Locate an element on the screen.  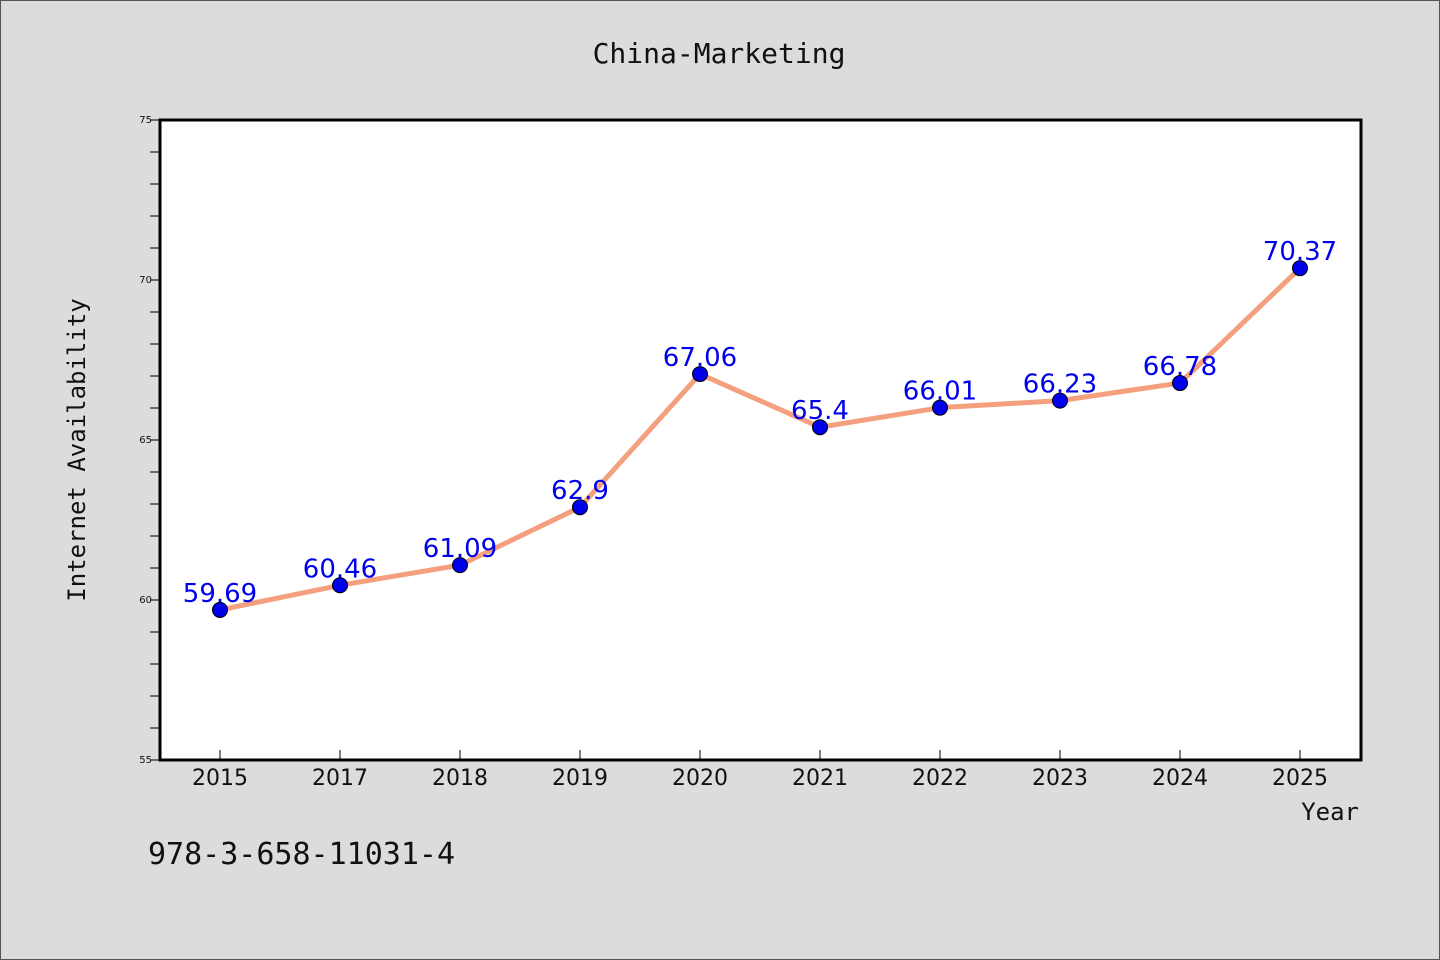
x-axis: 2015 2017 2018 2019 2020 2021 2022 2023 2024 2025 is located at coordinates (760, 770).